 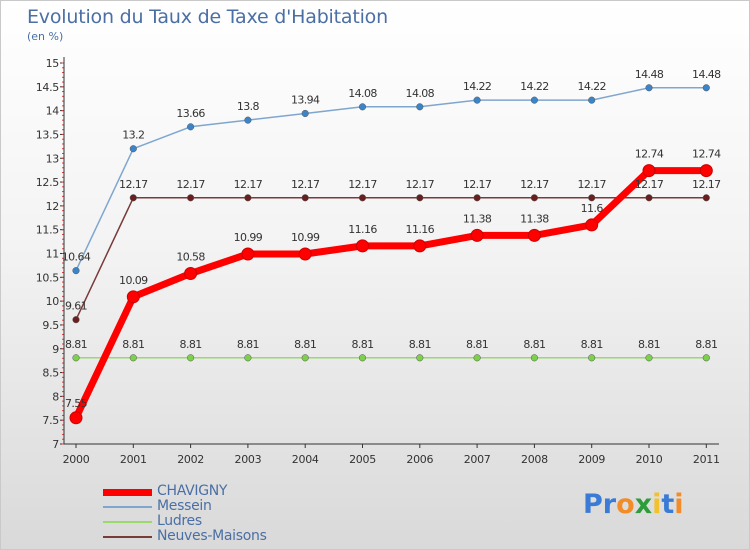 I want to click on logo-letter: x, so click(x=643, y=504).